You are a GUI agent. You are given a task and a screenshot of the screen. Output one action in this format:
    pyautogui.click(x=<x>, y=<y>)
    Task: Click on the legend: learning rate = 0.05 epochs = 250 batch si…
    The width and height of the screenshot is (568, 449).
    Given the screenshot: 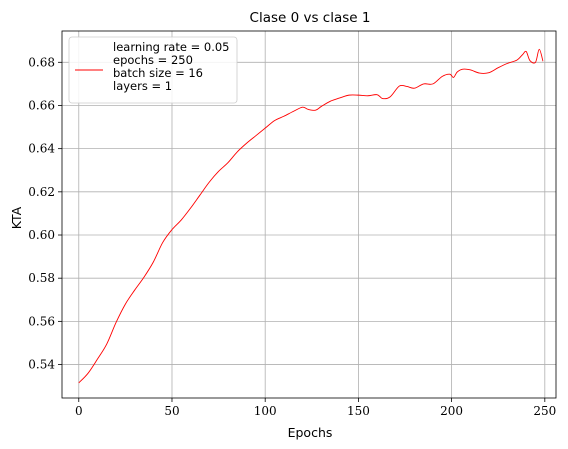 What is the action you would take?
    pyautogui.click(x=153, y=70)
    